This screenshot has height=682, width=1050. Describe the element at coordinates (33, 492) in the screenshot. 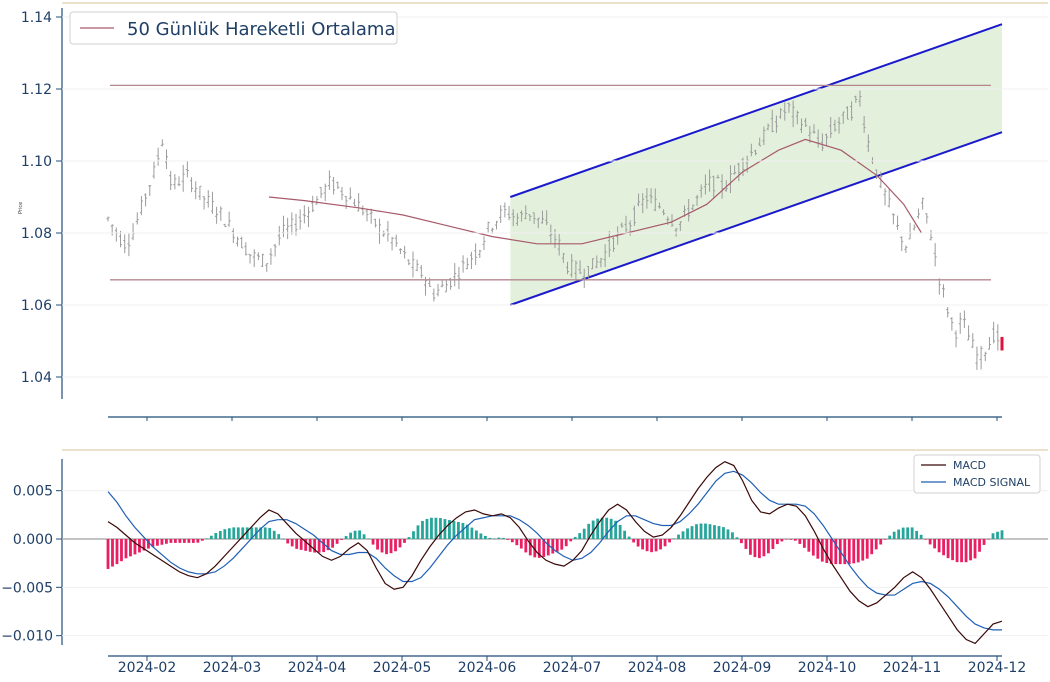

I see `macd-ytick-label: 0.005` at that location.